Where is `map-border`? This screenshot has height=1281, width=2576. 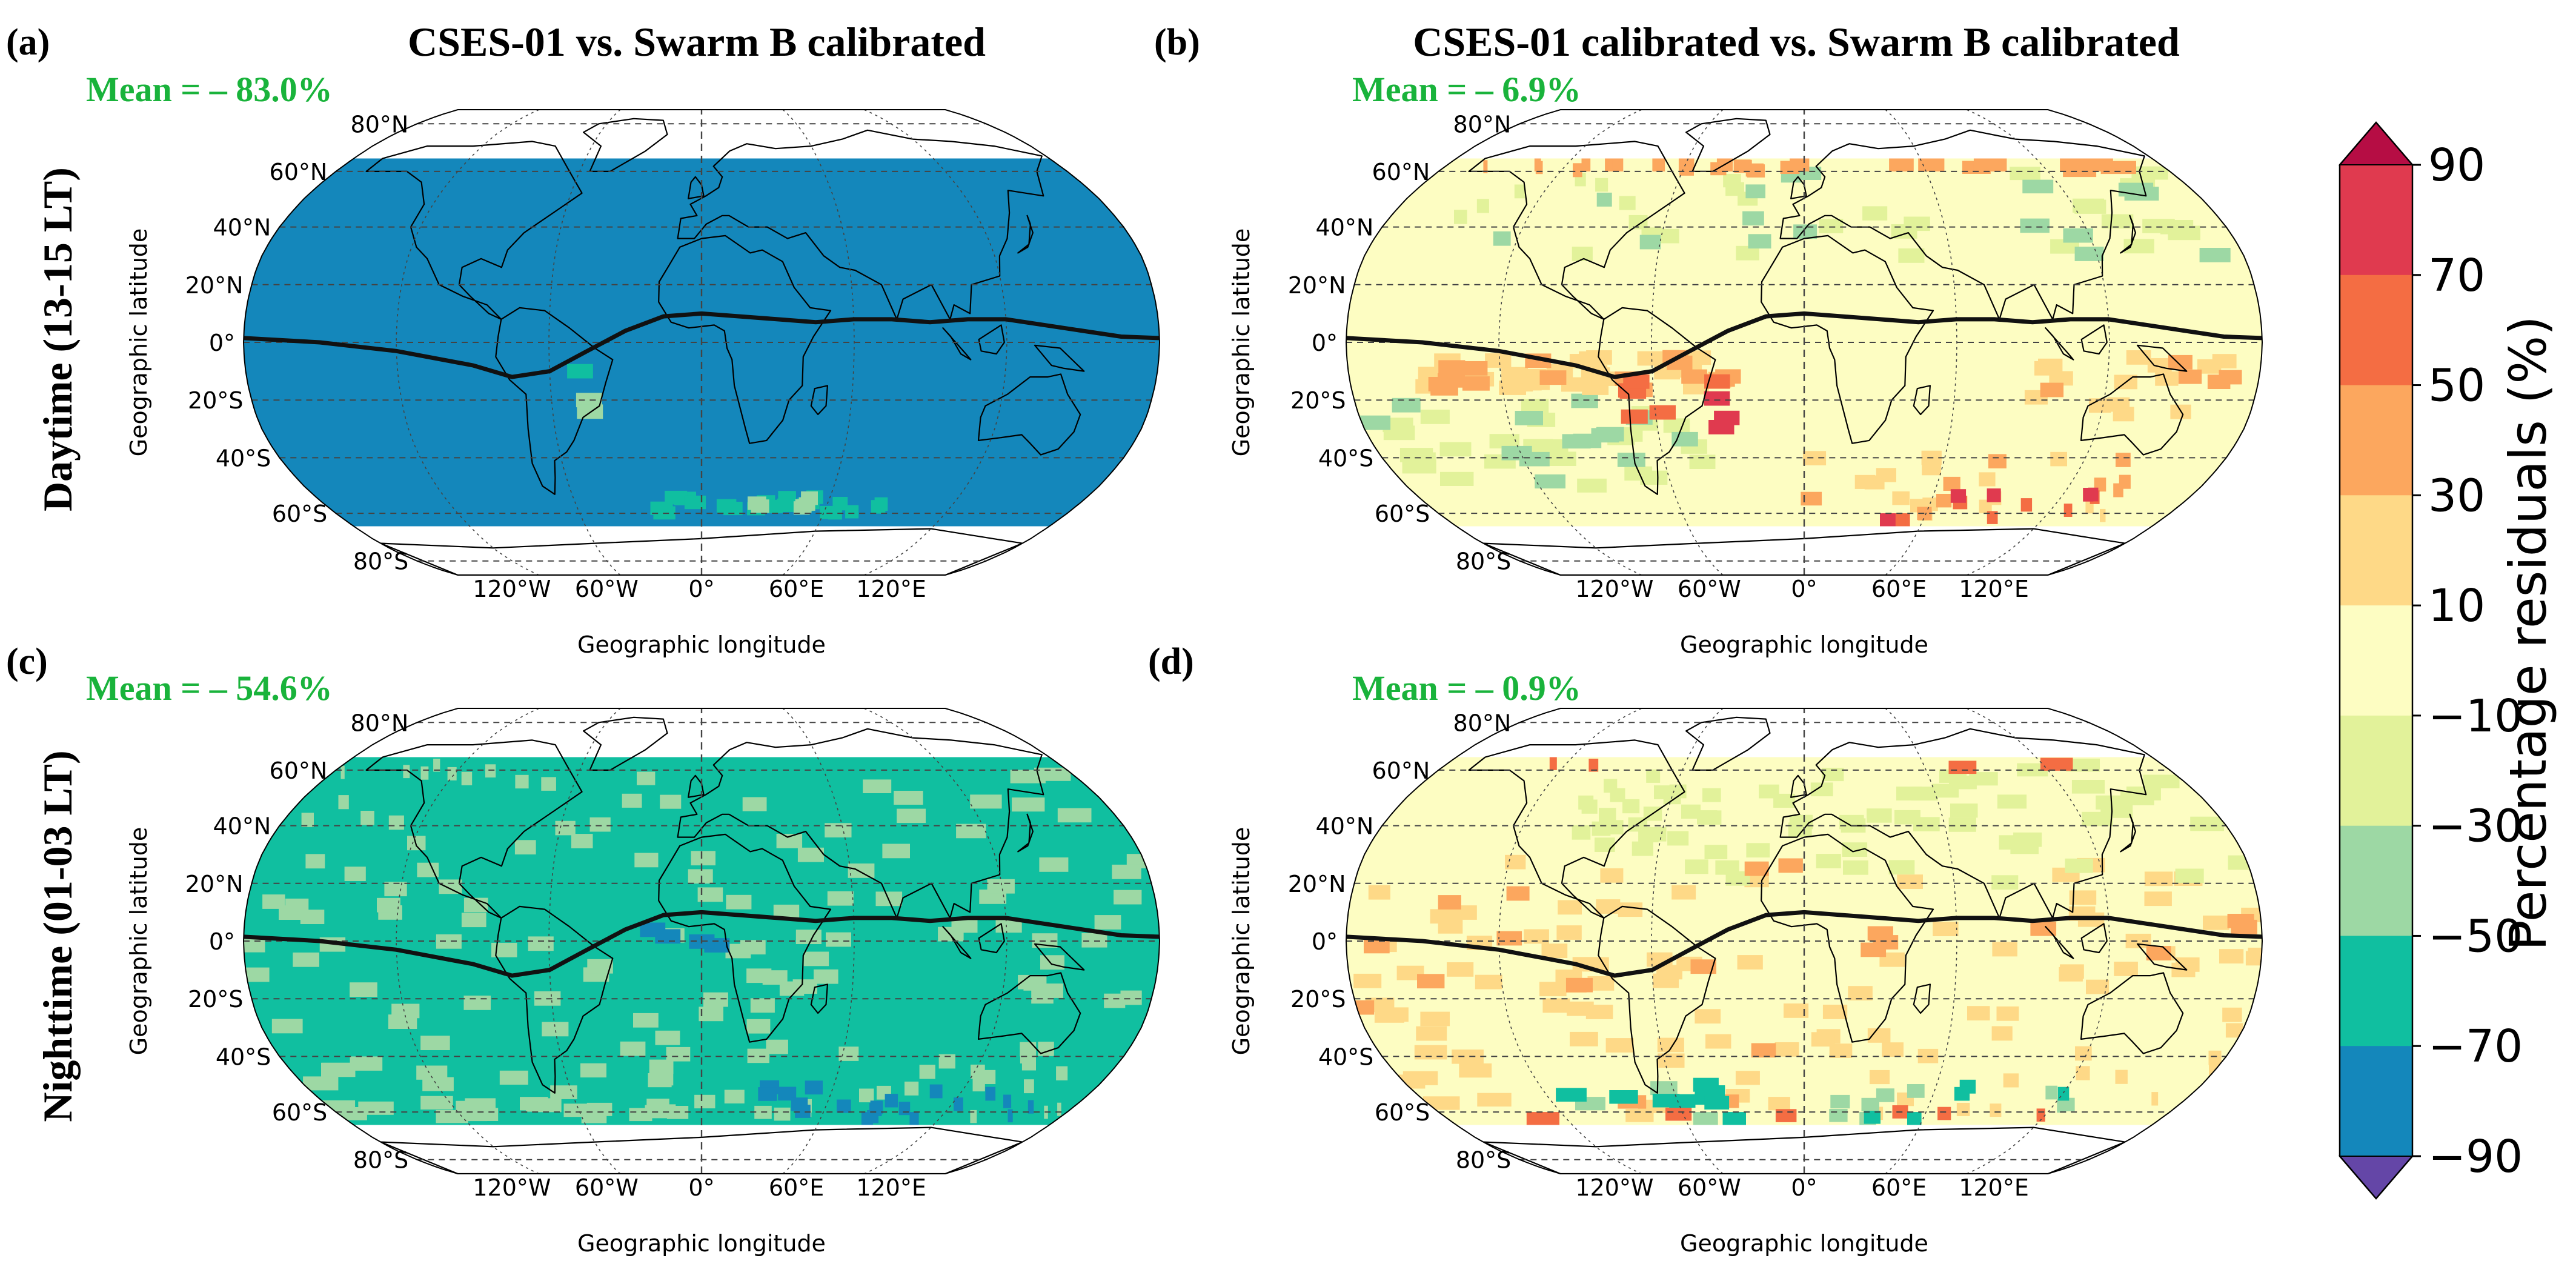 map-border is located at coordinates (1804, 941).